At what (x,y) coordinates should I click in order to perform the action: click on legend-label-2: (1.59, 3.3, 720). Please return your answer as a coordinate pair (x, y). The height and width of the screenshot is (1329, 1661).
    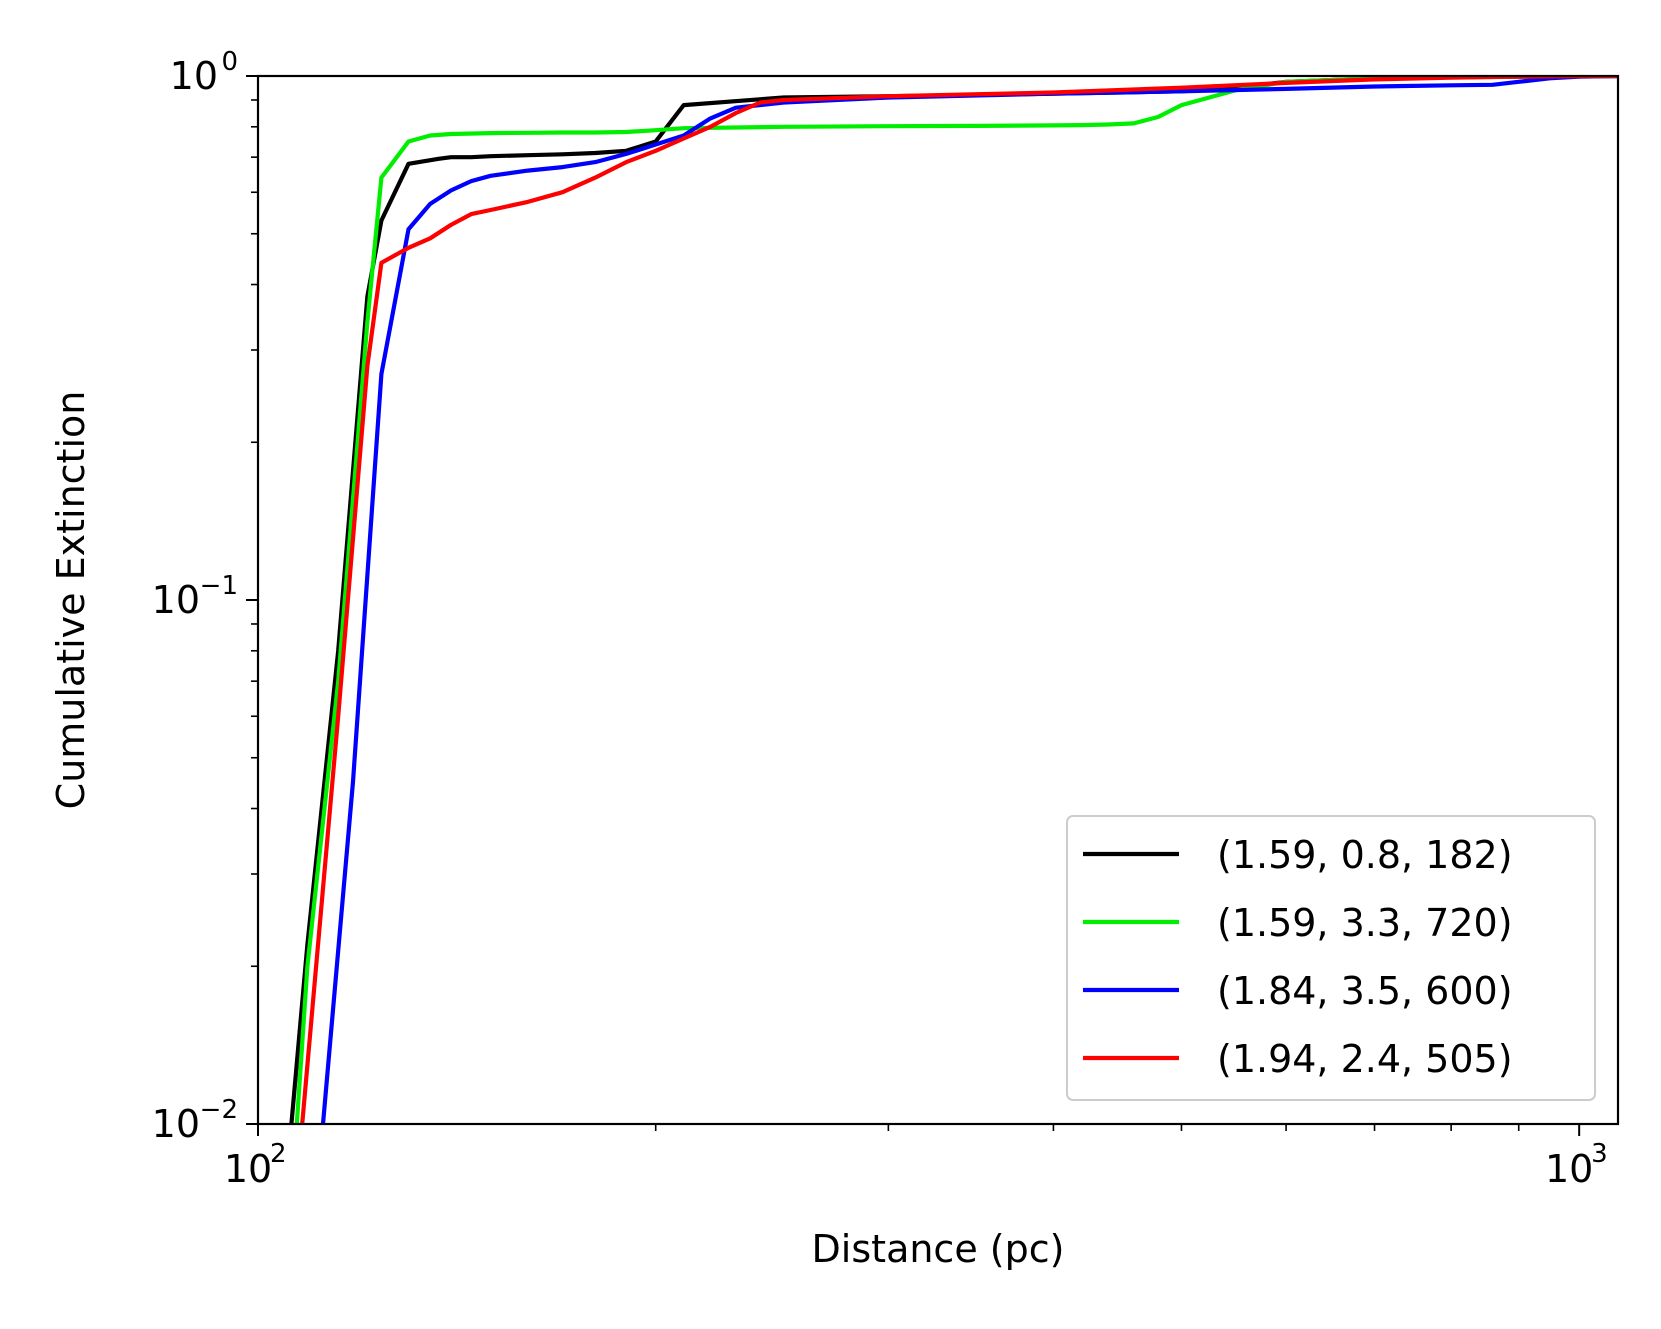
    Looking at the image, I should click on (1365, 923).